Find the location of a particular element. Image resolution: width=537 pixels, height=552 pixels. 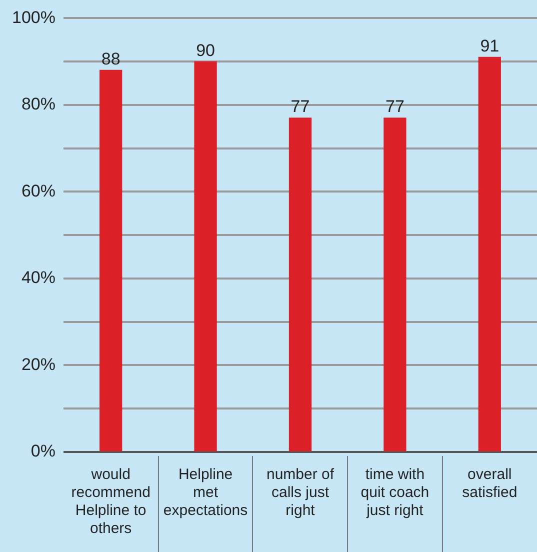

data-label: 90 is located at coordinates (205, 50).